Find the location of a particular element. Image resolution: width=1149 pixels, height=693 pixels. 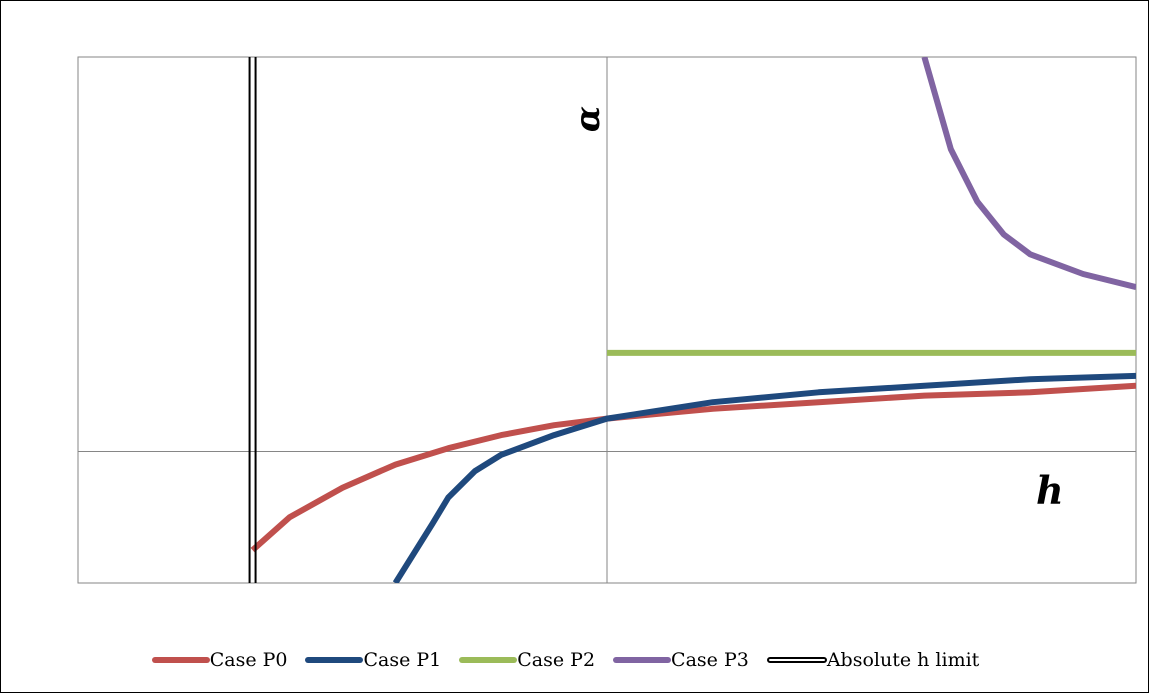

legend-item-case-p2: Case P2 is located at coordinates (527, 660).